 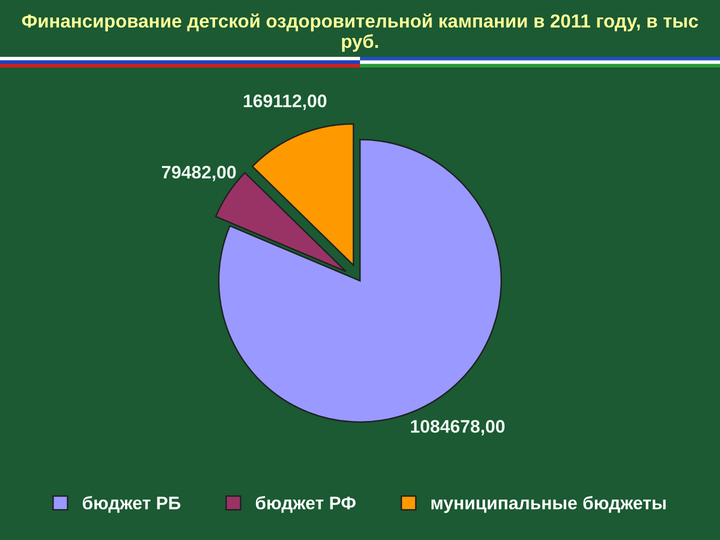 I want to click on data-label: 1084678,00, so click(x=458, y=428).